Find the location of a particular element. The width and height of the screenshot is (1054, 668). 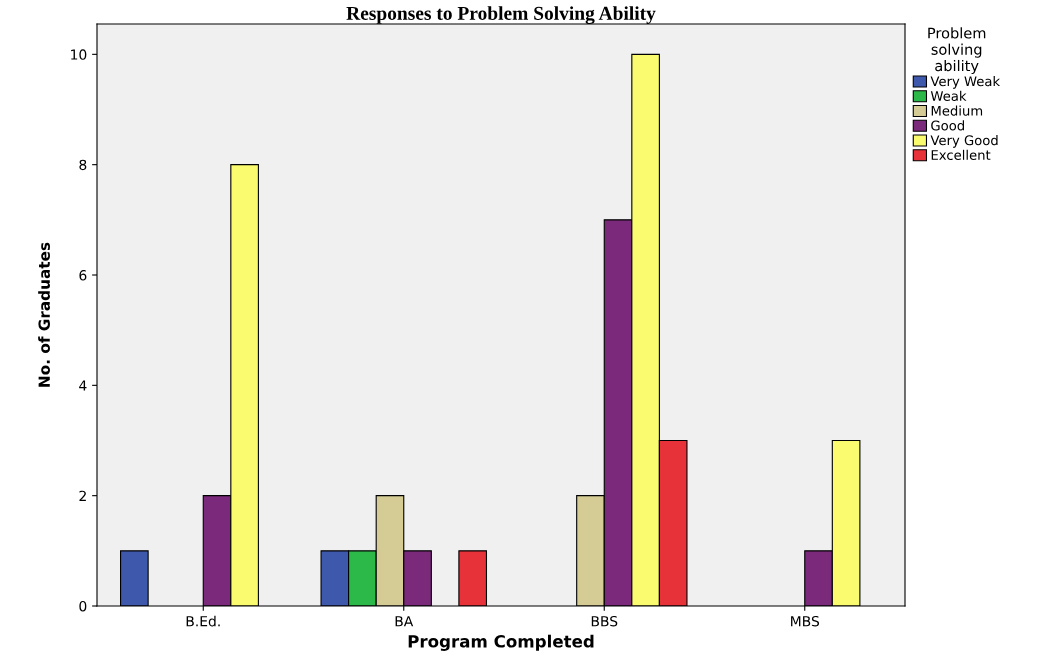

legend-label: Excellent is located at coordinates (961, 154).